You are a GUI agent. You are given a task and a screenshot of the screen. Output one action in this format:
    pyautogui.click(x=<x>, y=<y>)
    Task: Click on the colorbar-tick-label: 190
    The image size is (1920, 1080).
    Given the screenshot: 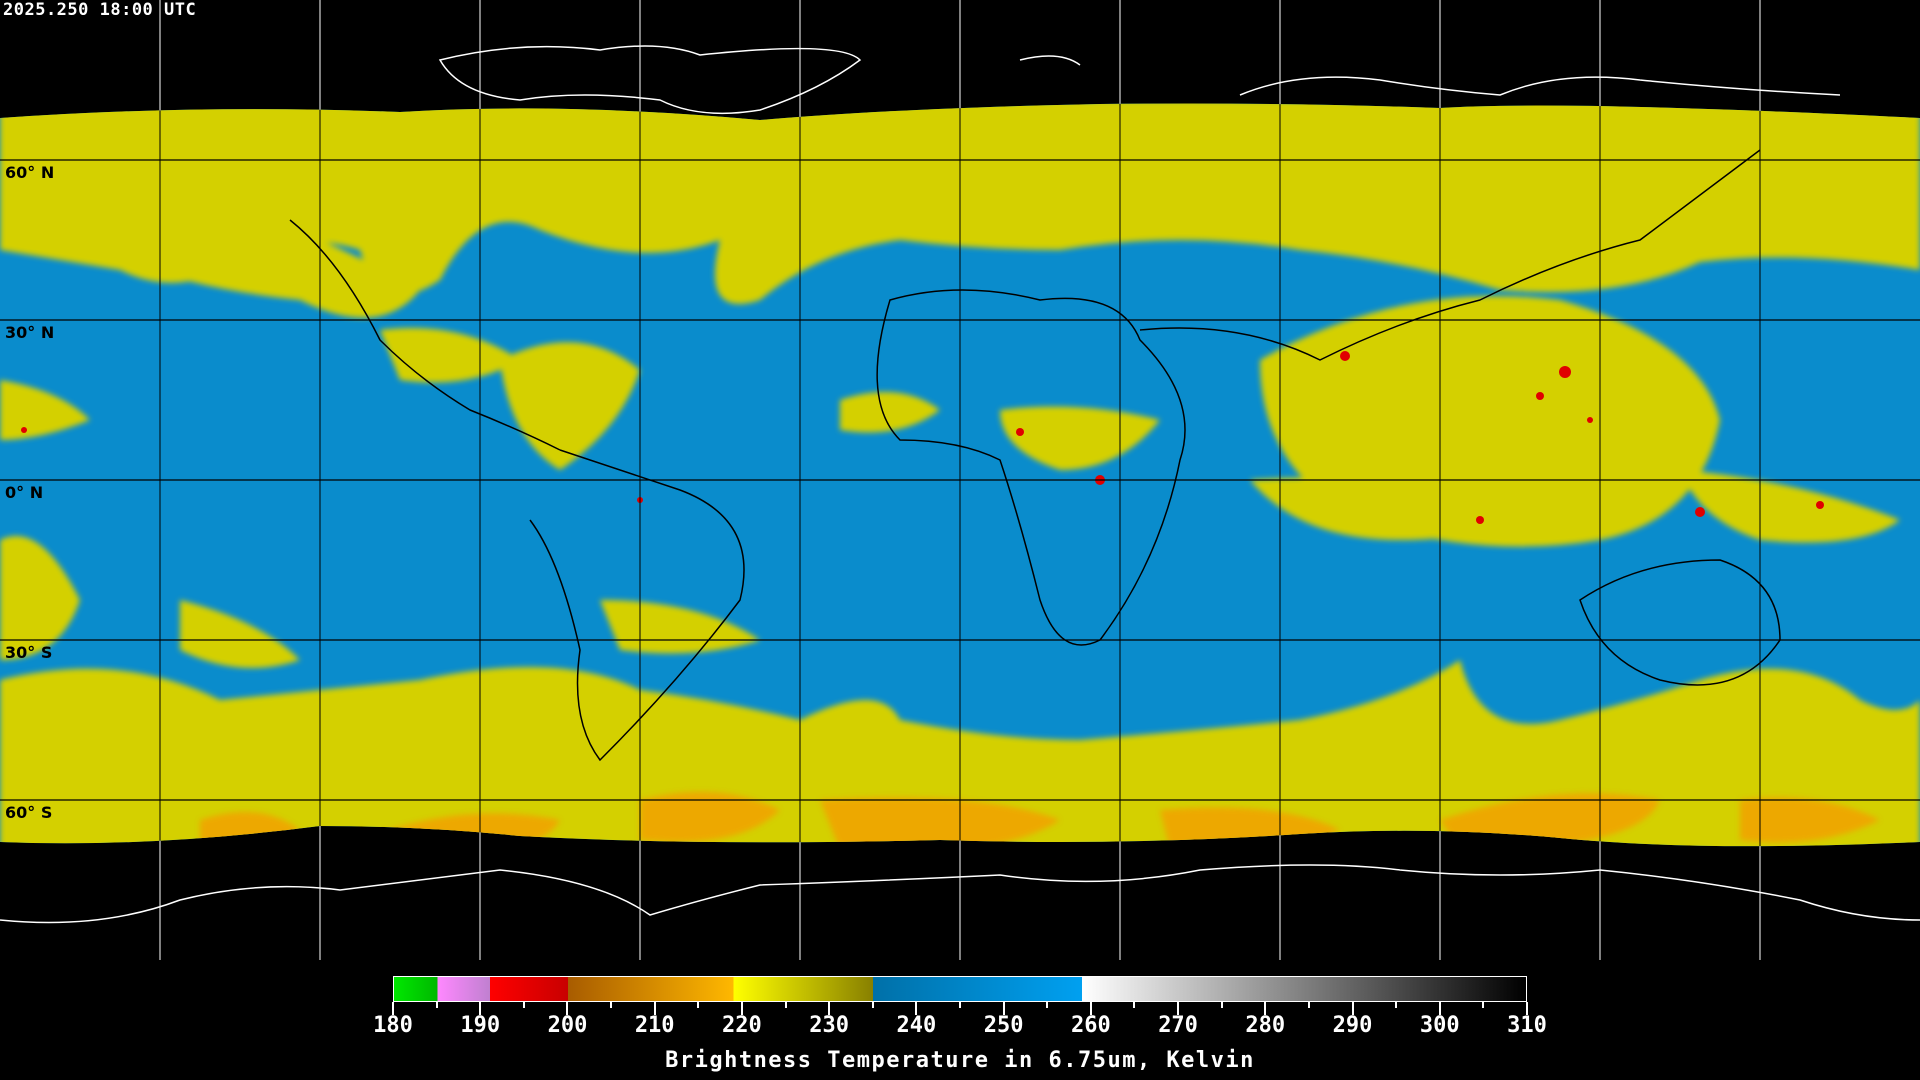 What is the action you would take?
    pyautogui.click(x=480, y=1025)
    